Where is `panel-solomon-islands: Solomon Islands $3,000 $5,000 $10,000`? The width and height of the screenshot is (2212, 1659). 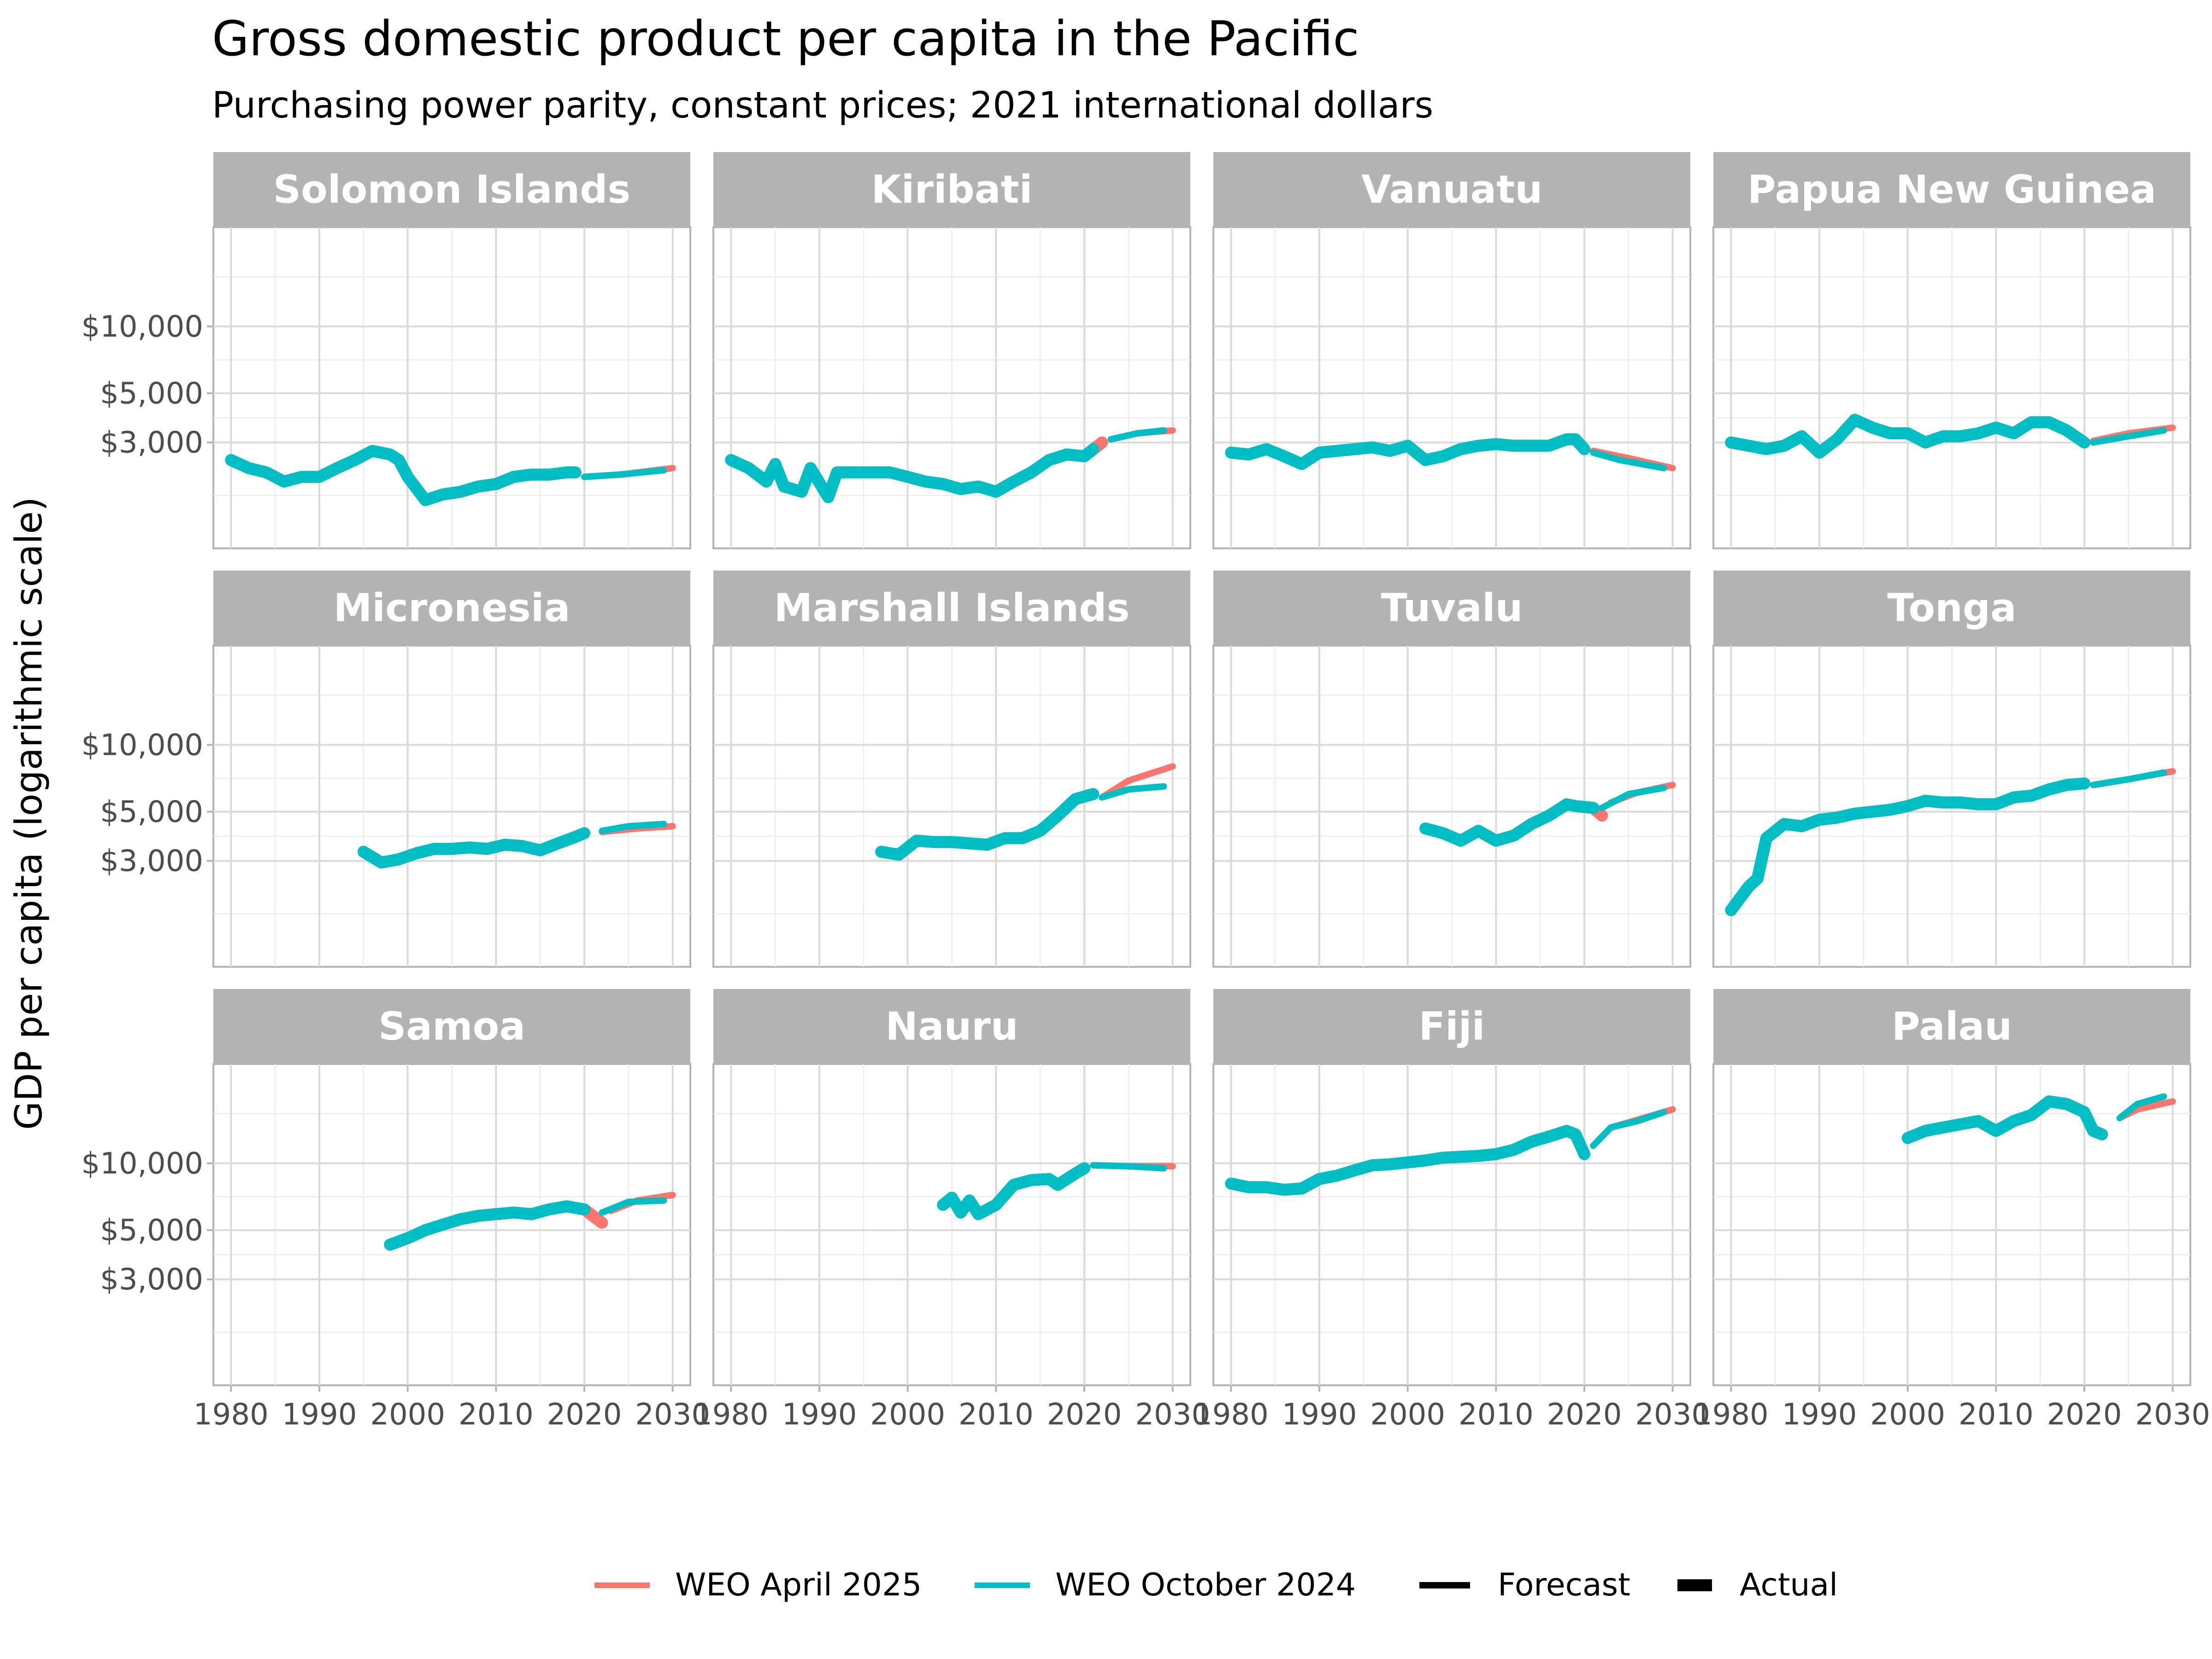 panel-solomon-islands: Solomon Islands $3,000 $5,000 $10,000 is located at coordinates (386, 350).